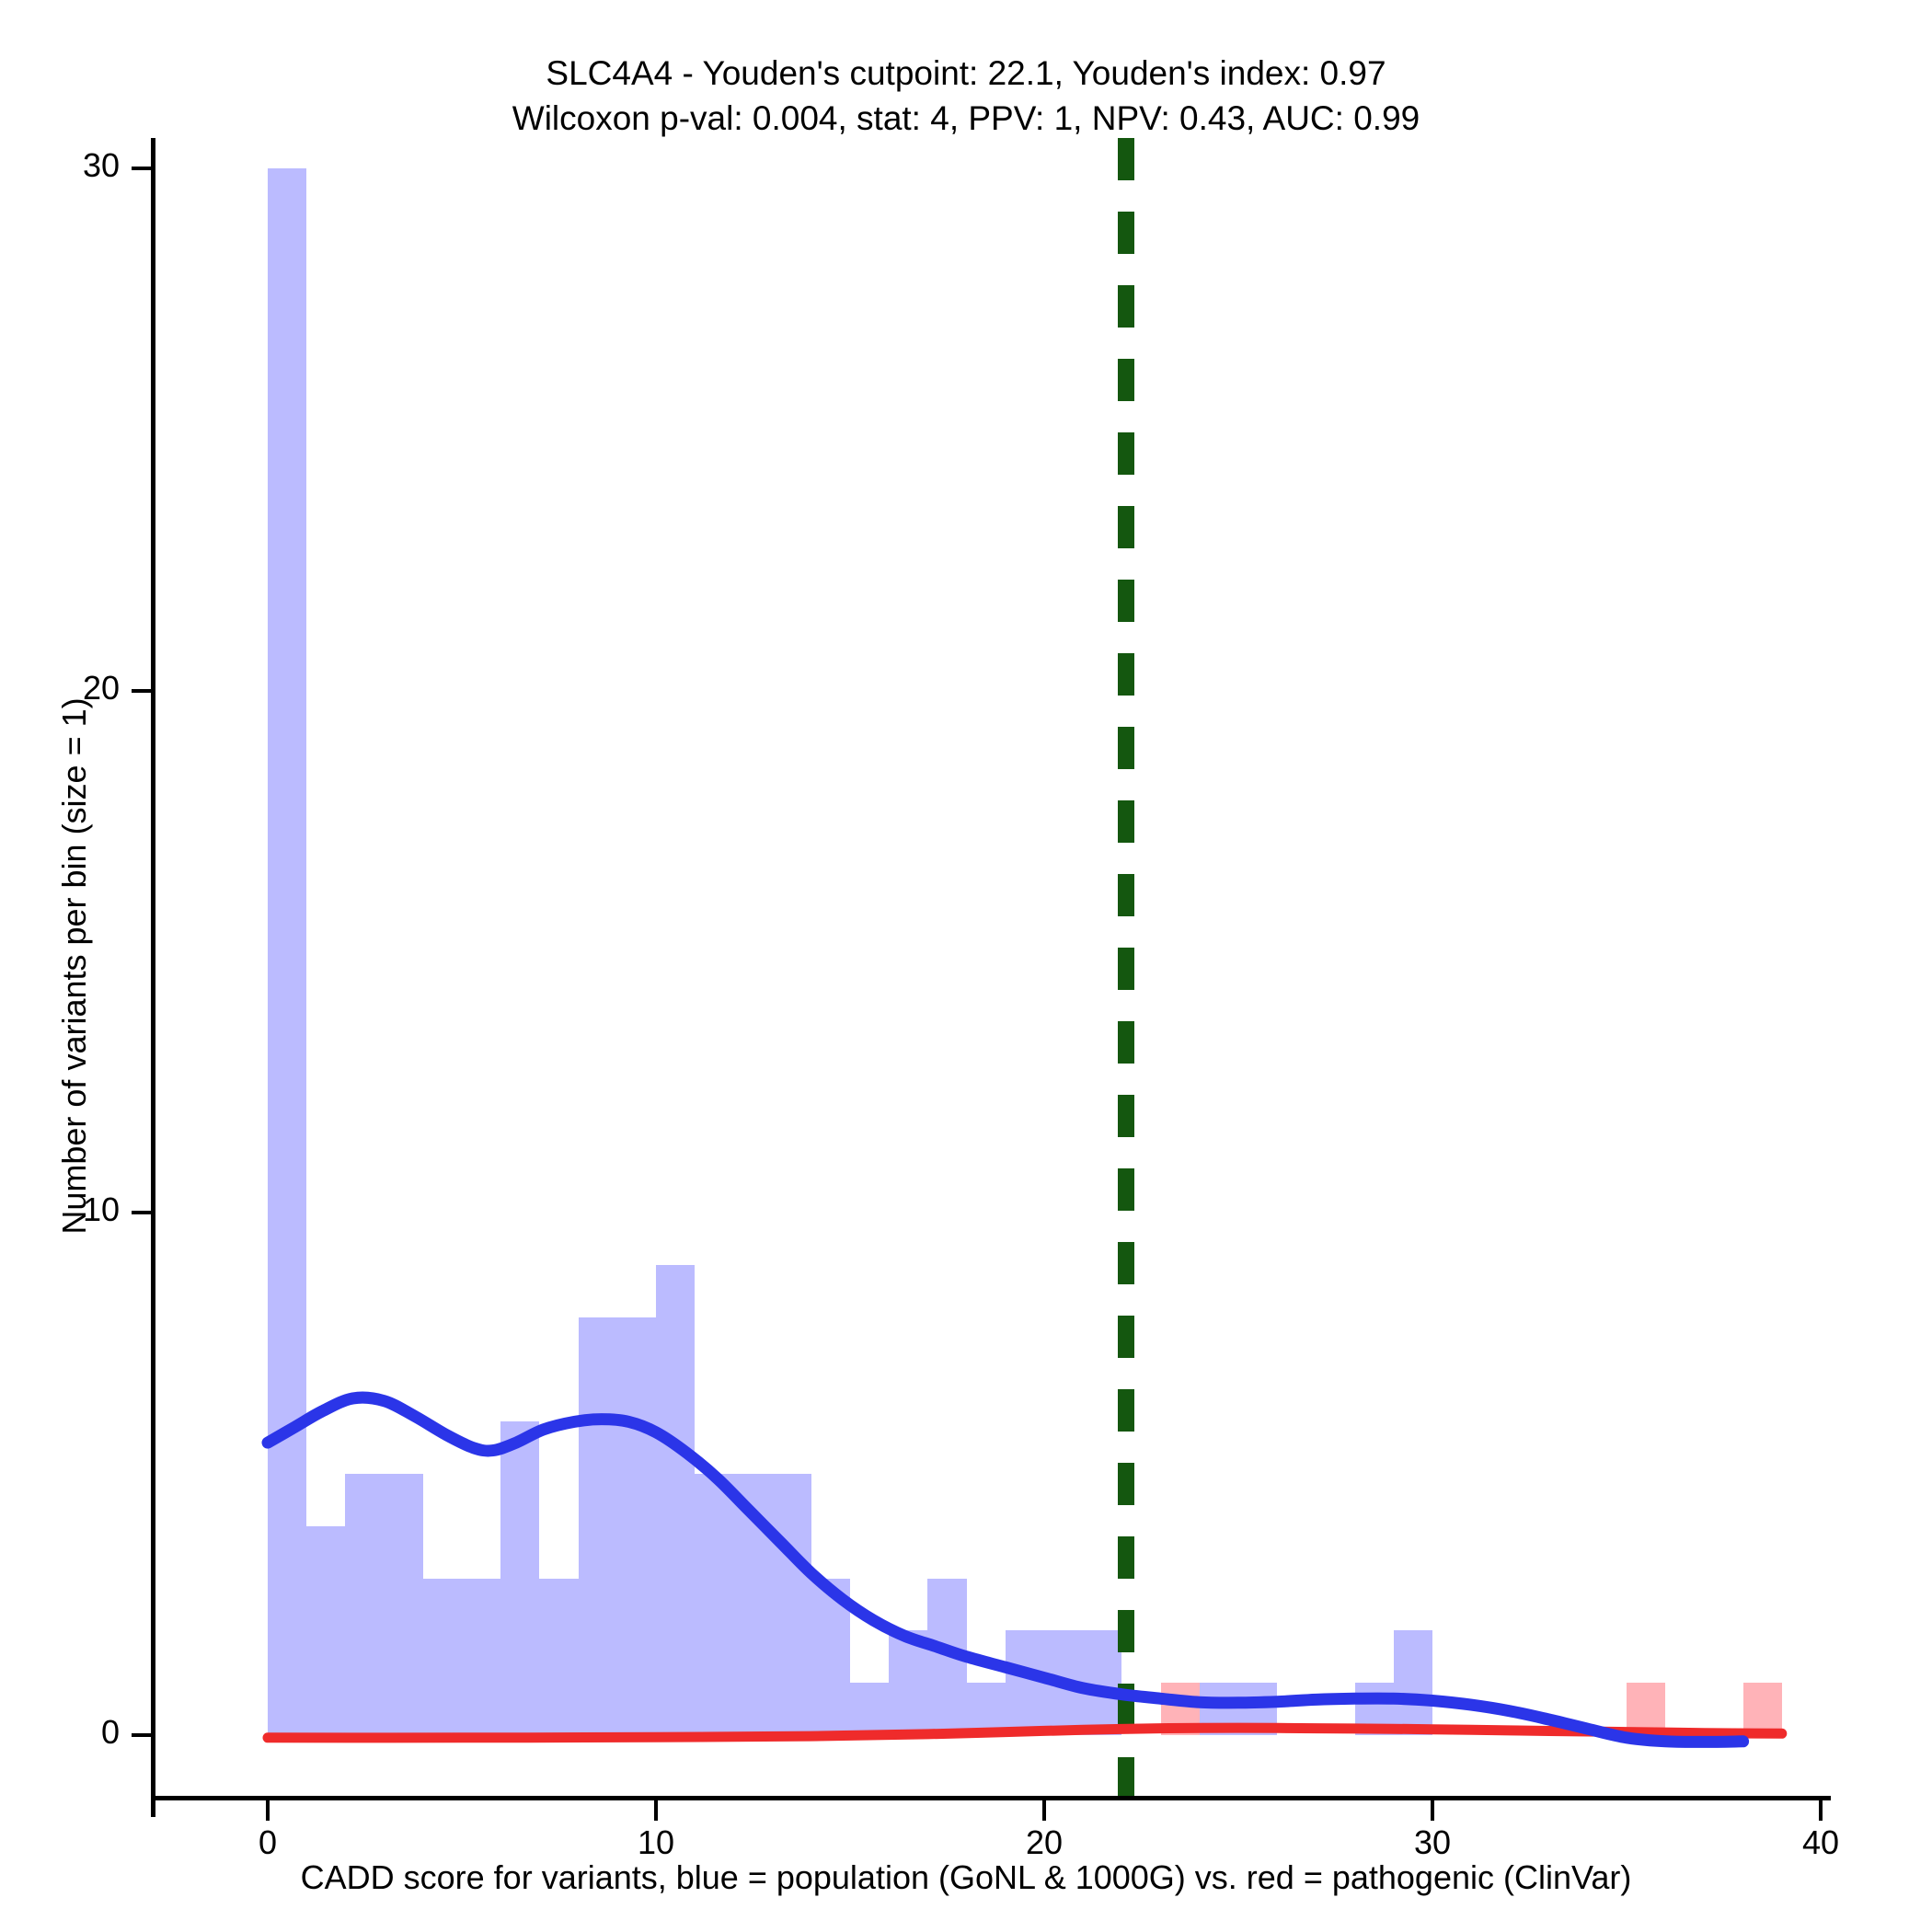 Image resolution: width=1932 pixels, height=1932 pixels. What do you see at coordinates (153, 977) in the screenshot?
I see `y-axis-line` at bounding box center [153, 977].